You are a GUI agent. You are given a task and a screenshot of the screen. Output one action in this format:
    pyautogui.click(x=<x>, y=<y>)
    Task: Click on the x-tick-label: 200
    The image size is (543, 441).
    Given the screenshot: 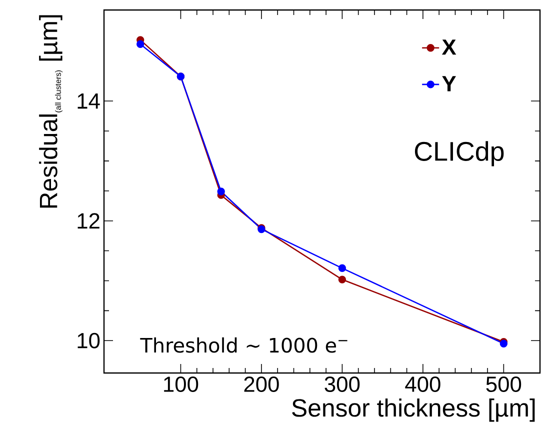 What is the action you would take?
    pyautogui.click(x=261, y=384)
    